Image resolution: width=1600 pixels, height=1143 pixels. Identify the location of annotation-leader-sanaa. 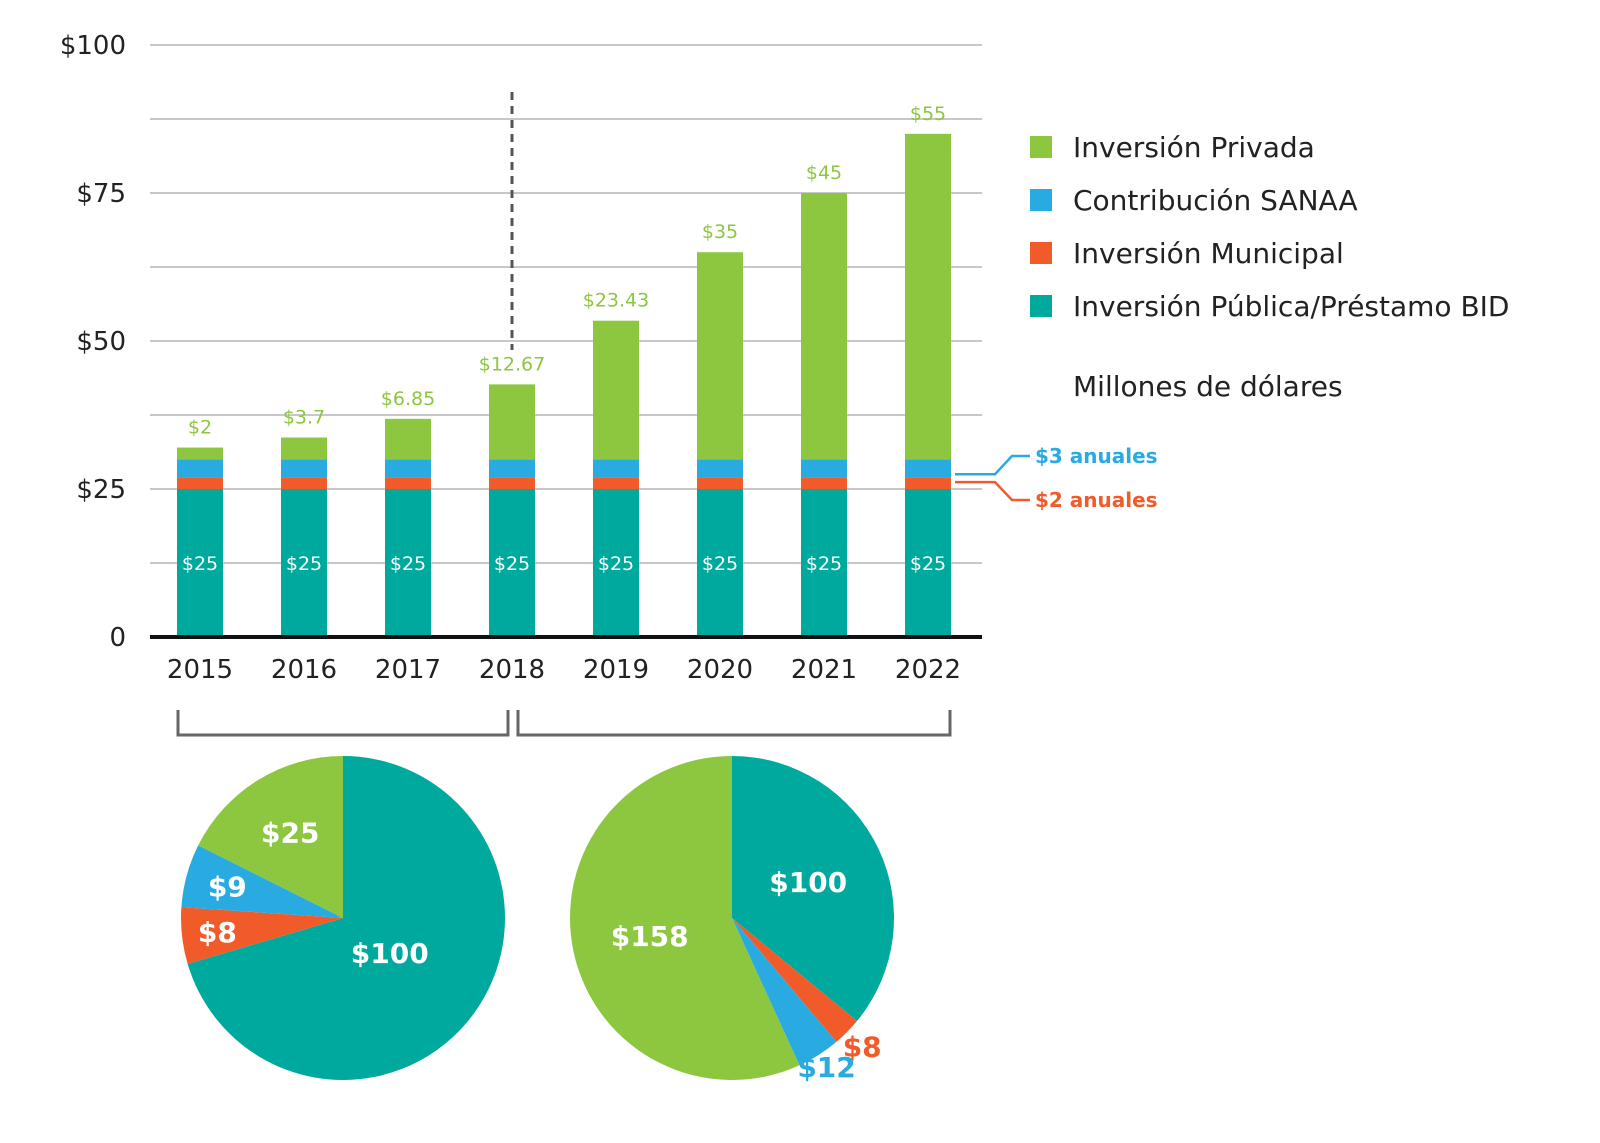
(992, 465).